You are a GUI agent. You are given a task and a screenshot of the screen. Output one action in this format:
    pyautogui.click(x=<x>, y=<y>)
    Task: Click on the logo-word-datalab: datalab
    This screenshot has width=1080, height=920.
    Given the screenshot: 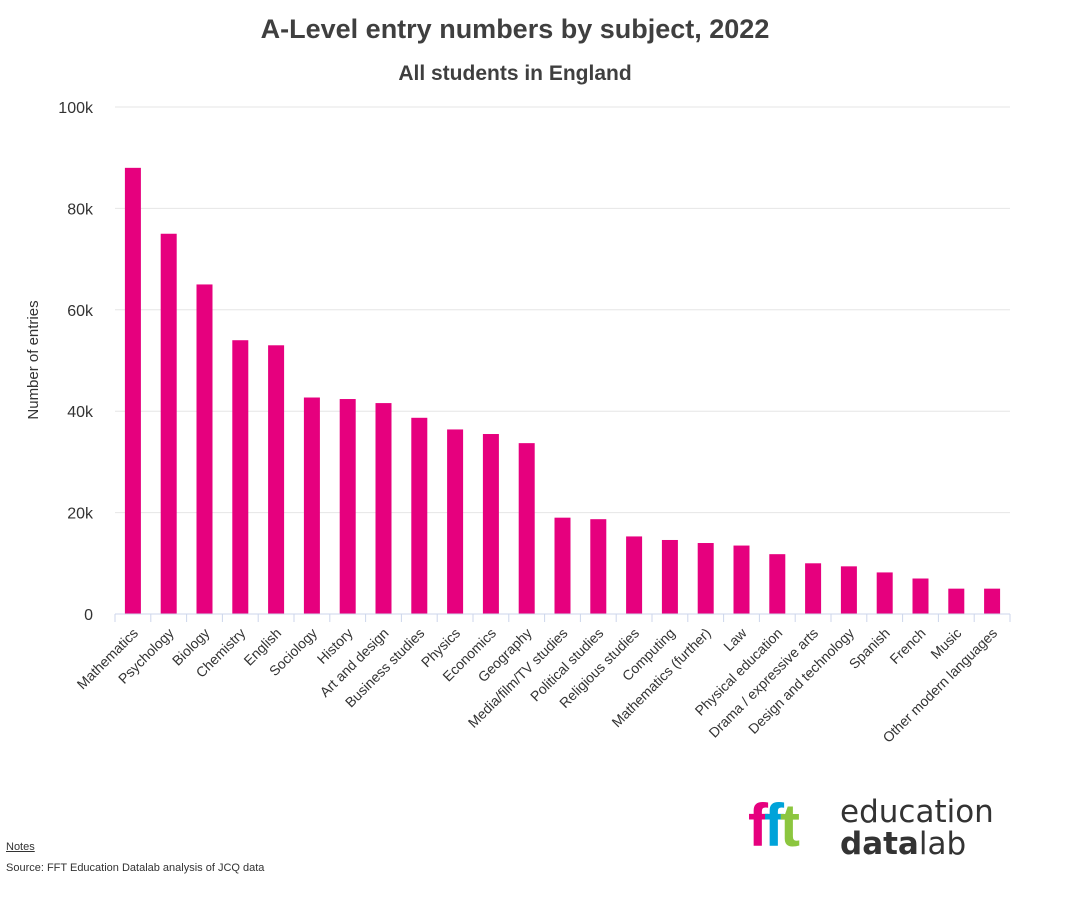 What is the action you would take?
    pyautogui.click(x=903, y=844)
    